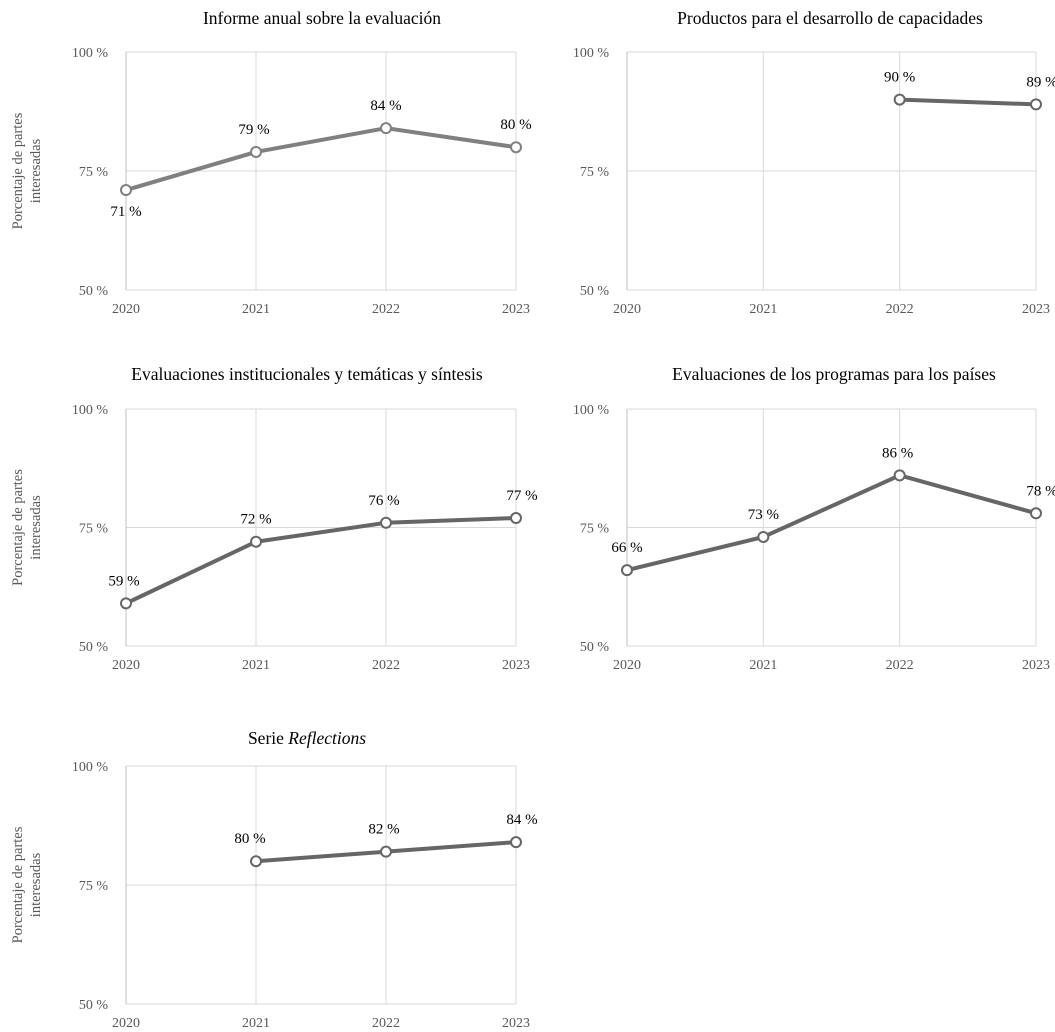 The width and height of the screenshot is (1055, 1032). I want to click on chart-title: Serie Reflections, so click(307, 738).